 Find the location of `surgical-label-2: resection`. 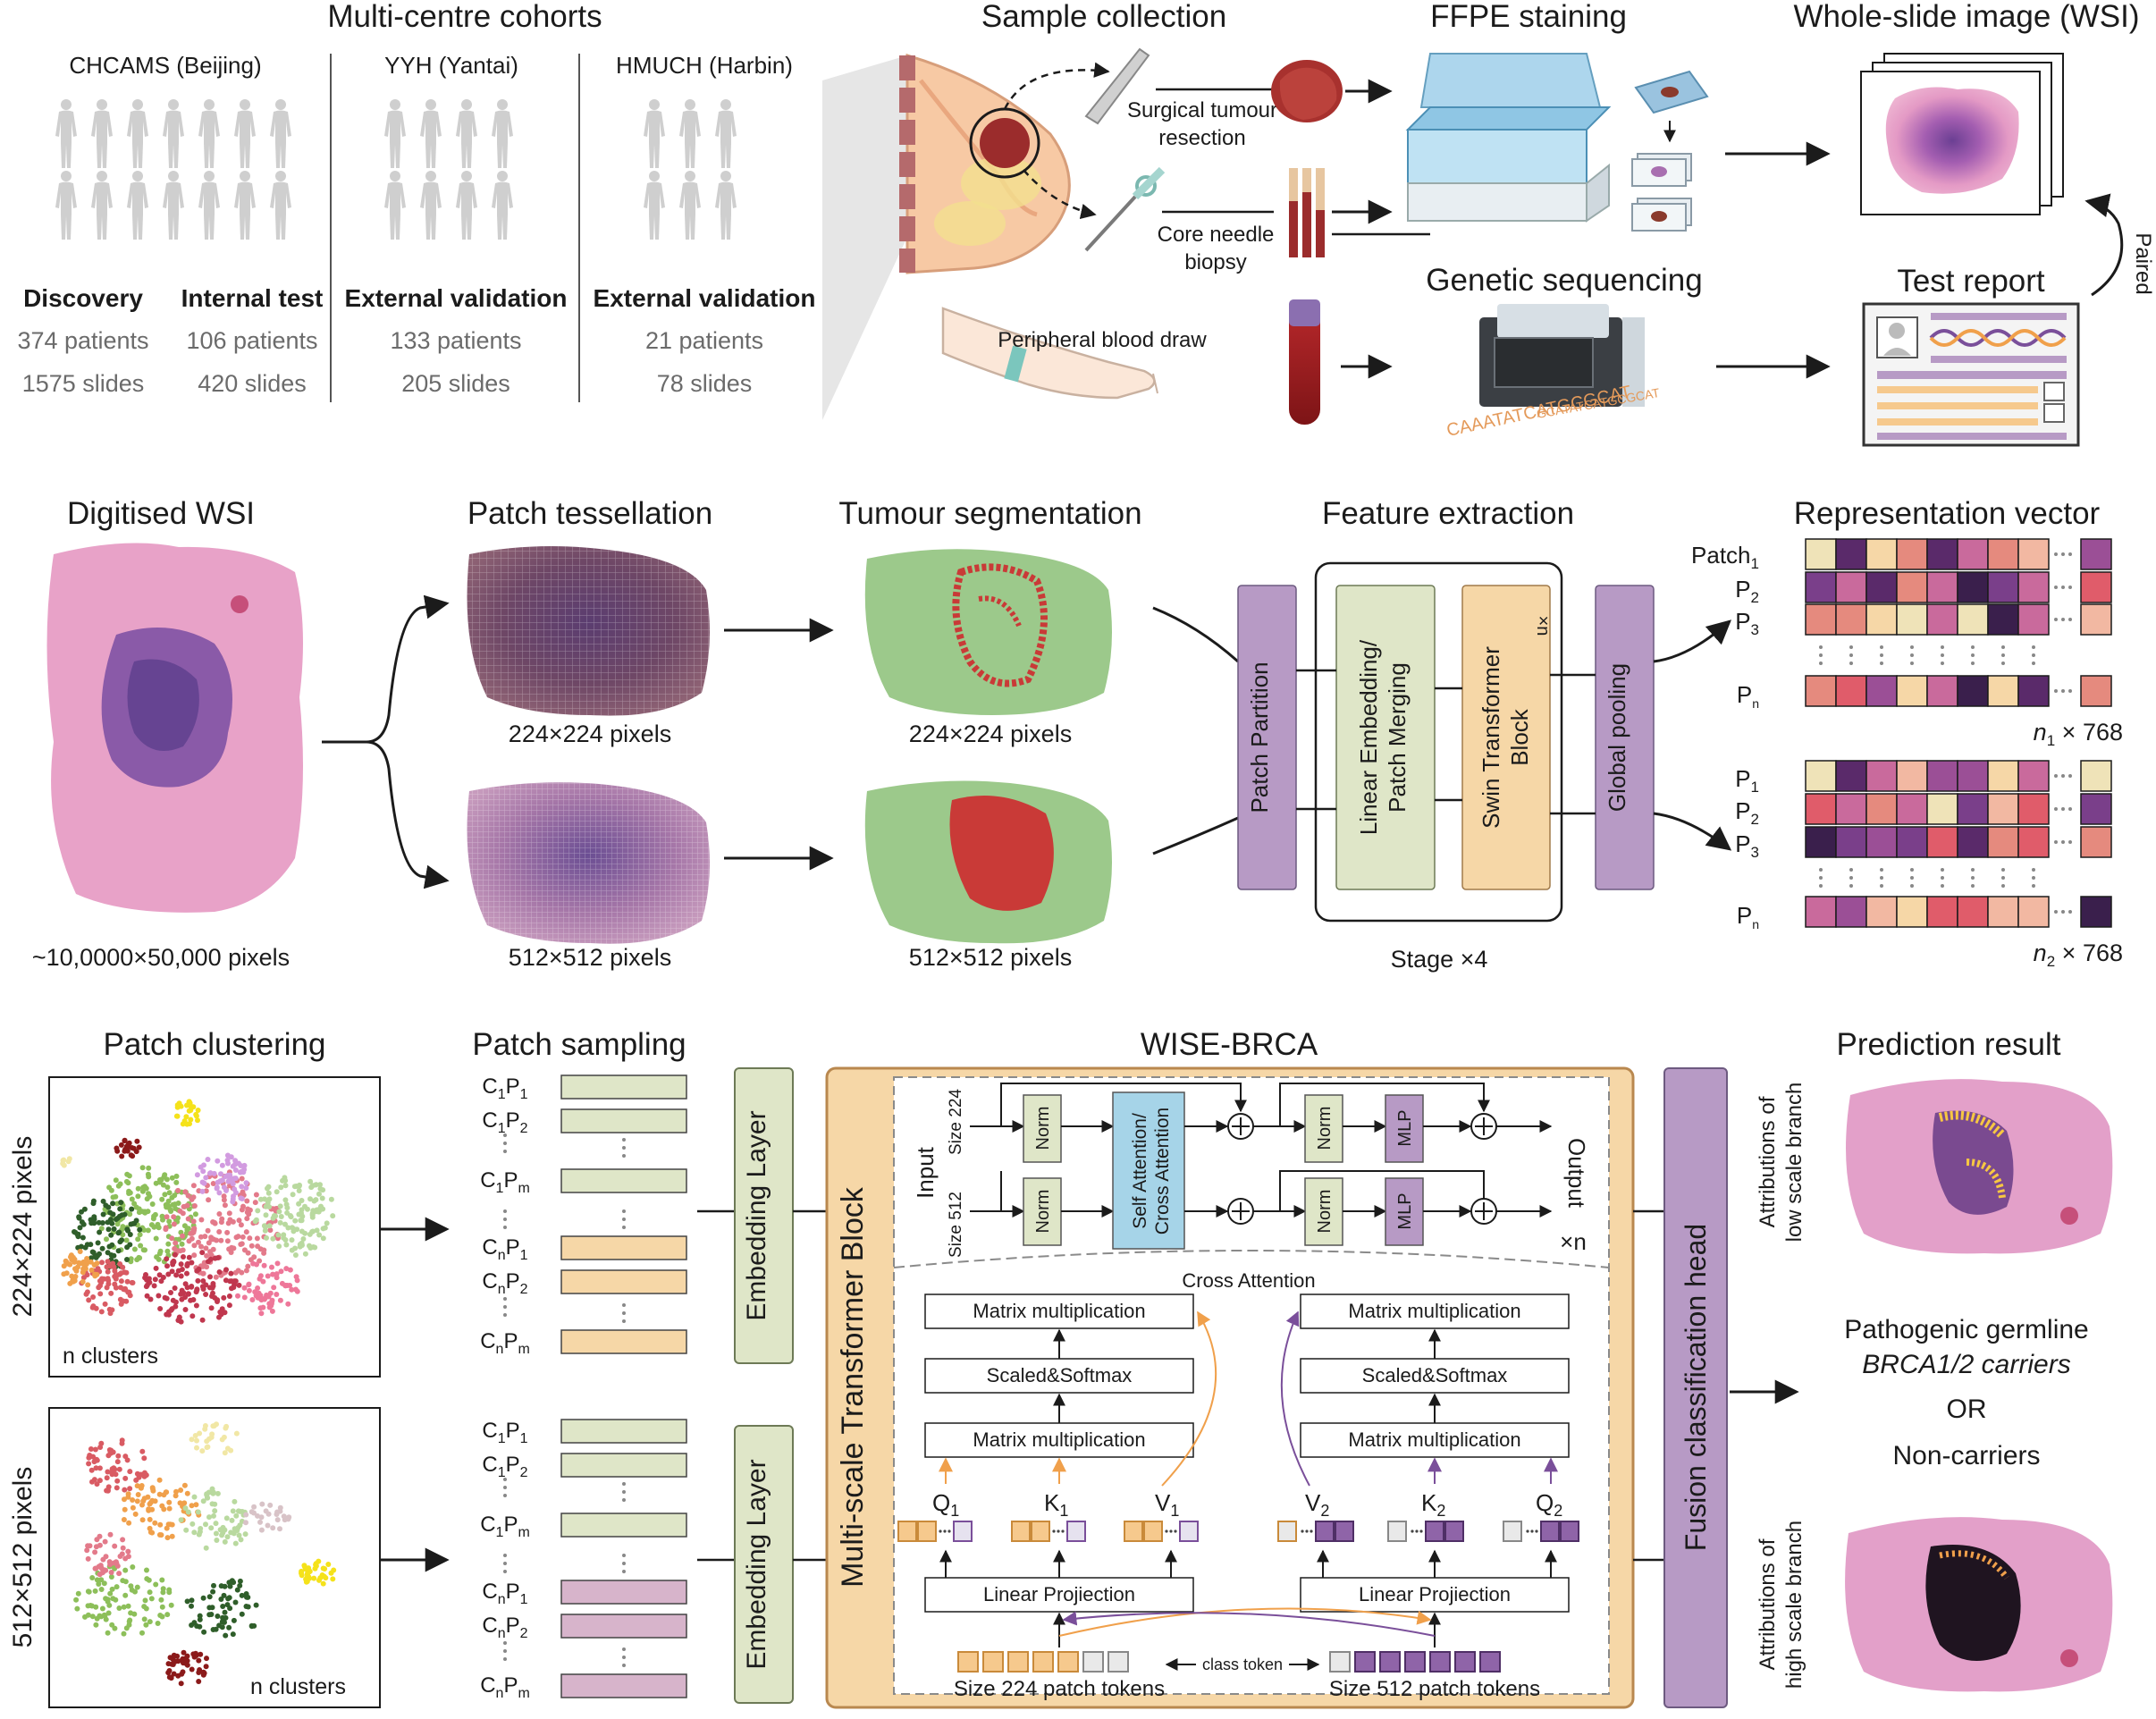

surgical-label-2: resection is located at coordinates (1202, 138).